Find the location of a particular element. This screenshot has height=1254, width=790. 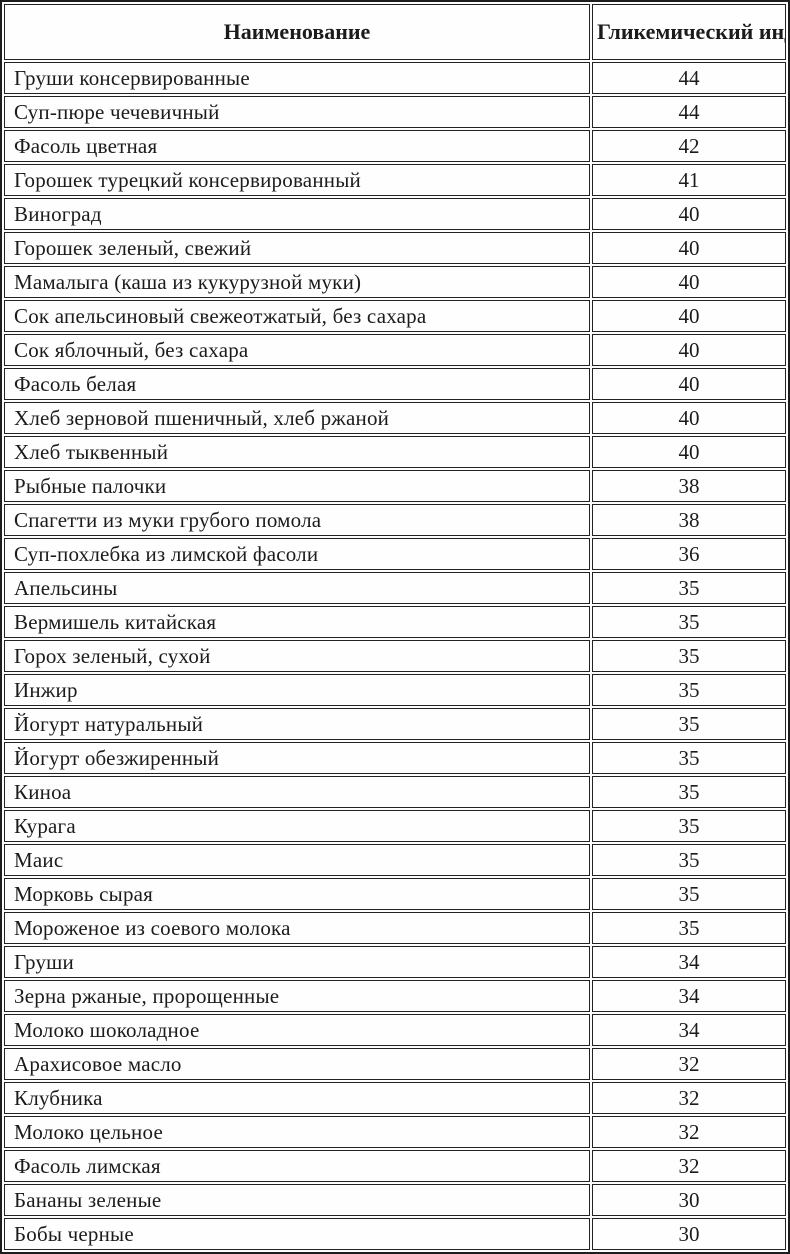

table-row: Суп-пюре чечевичный 44 is located at coordinates (395, 112).